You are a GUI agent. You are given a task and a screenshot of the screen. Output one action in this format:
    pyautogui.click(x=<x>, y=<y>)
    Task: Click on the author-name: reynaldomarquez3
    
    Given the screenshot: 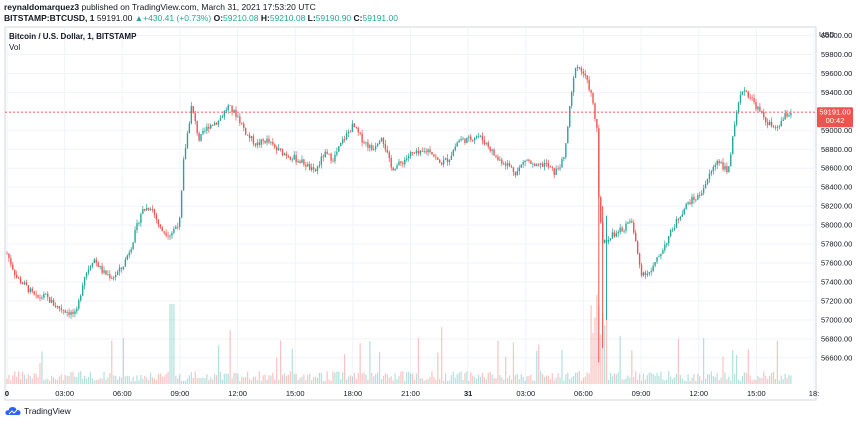 What is the action you would take?
    pyautogui.click(x=42, y=7)
    